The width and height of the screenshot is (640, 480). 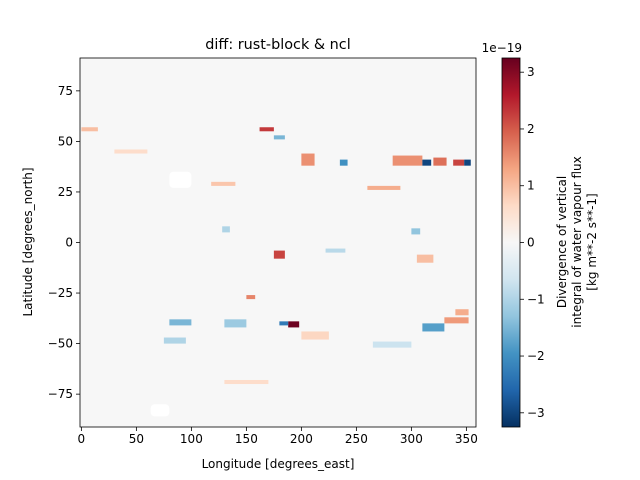 I want to click on y-tick-label: −75, so click(x=60, y=394).